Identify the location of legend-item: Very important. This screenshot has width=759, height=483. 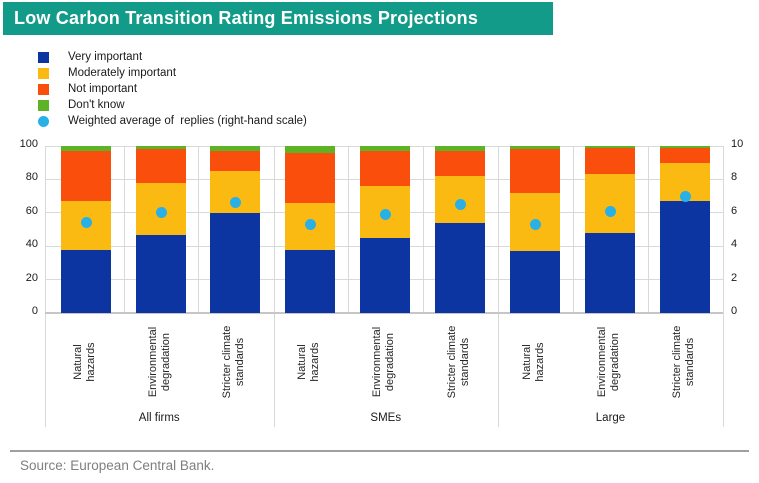
(90, 57).